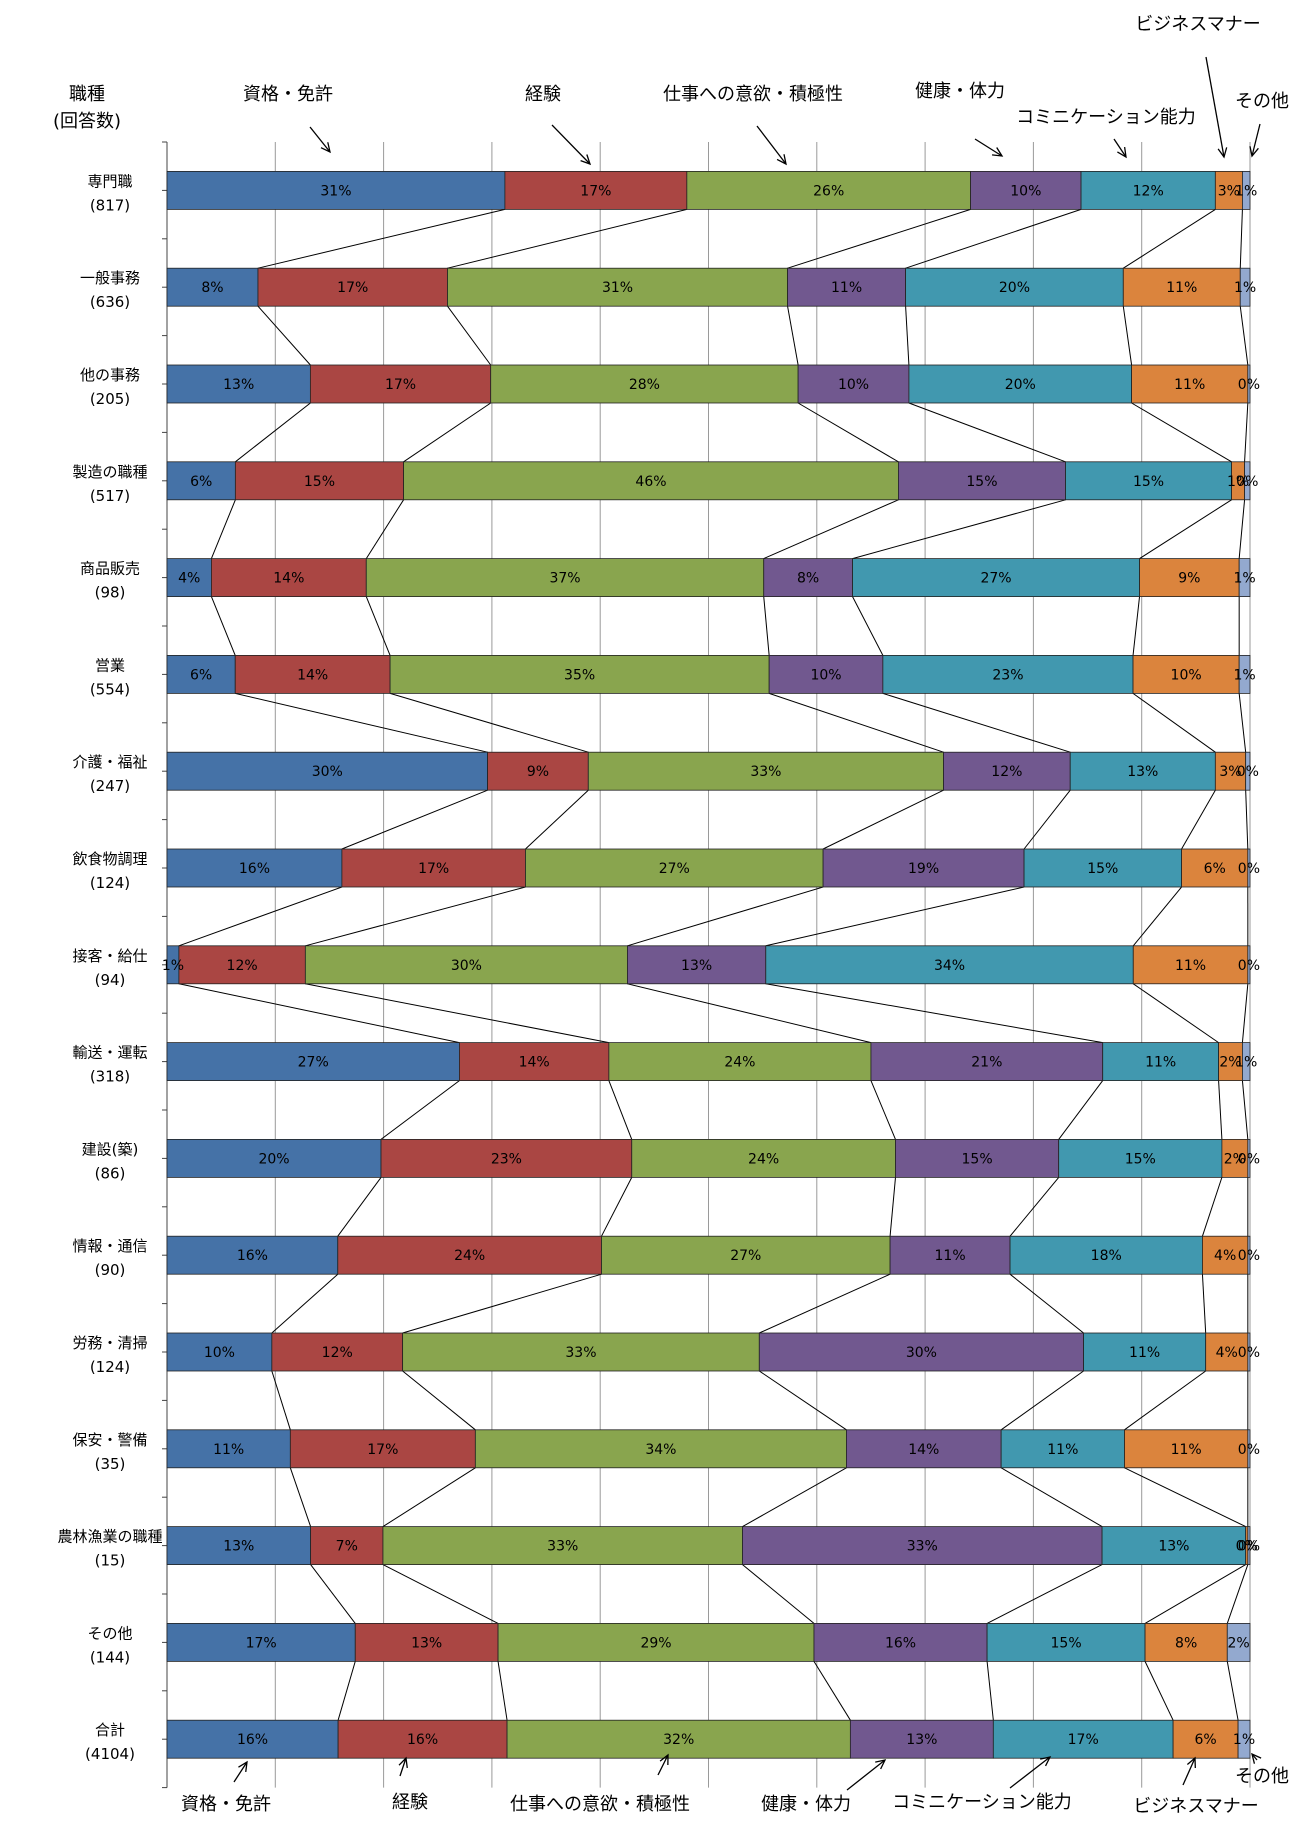 This screenshot has width=1298, height=1822. Describe the element at coordinates (1025, 191) in the screenshot. I see `bar-value-label: 10%` at that location.